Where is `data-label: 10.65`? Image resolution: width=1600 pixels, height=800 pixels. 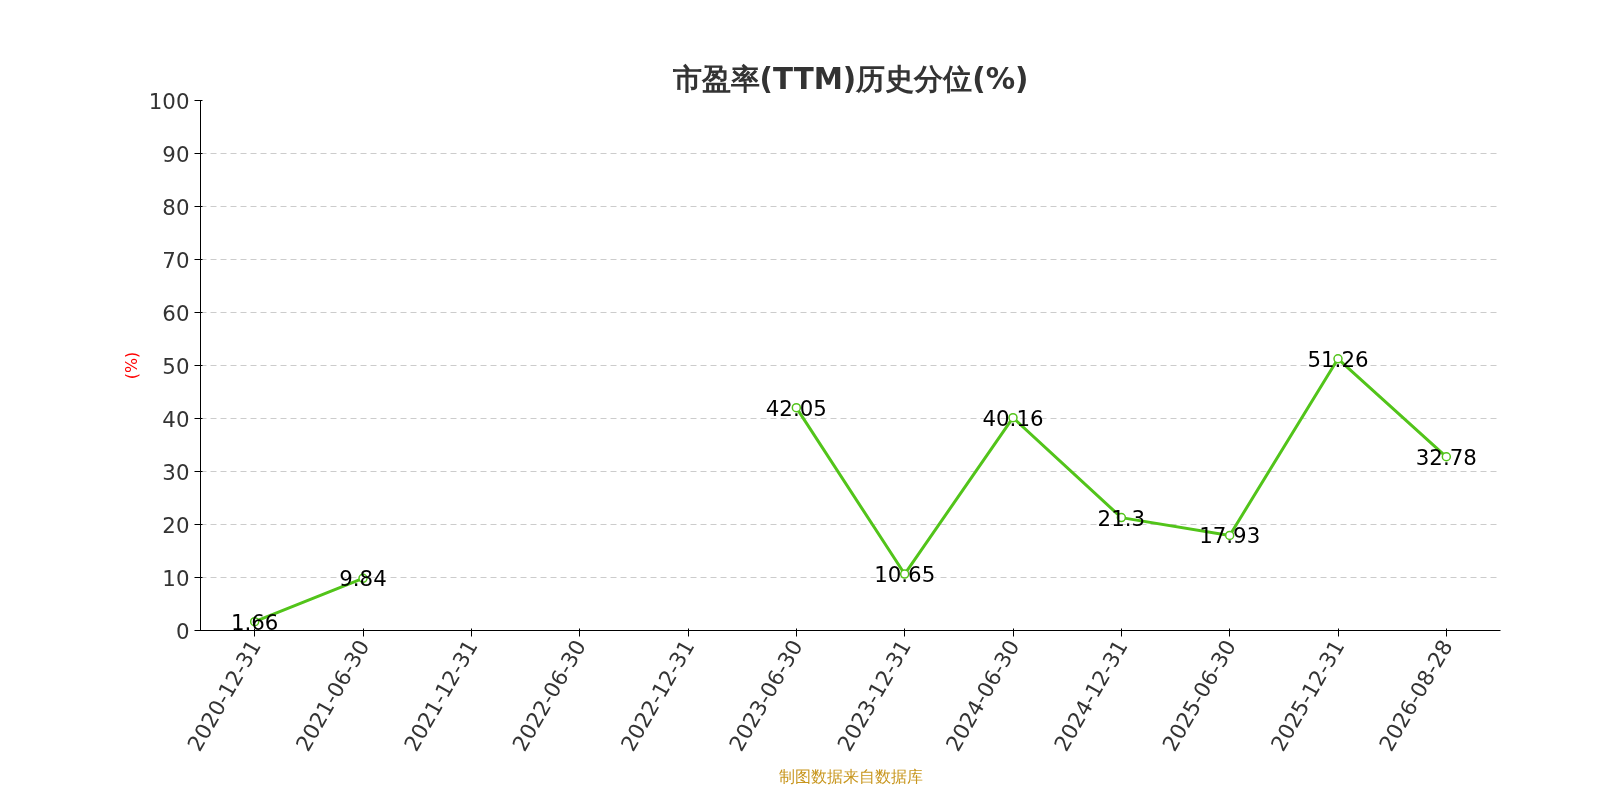
data-label: 10.65 is located at coordinates (905, 575).